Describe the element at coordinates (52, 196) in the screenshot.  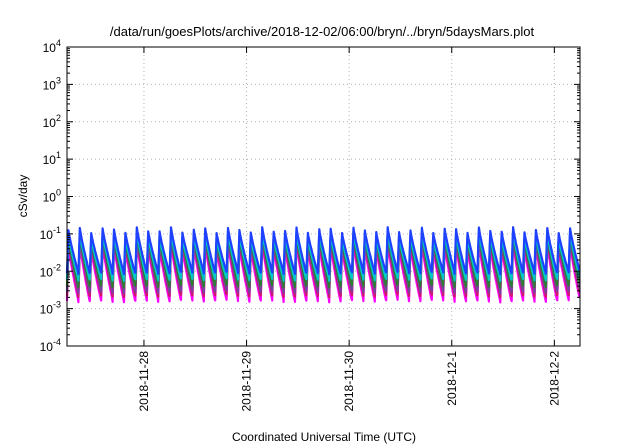
I see `y-tick-label: 10⁰` at that location.